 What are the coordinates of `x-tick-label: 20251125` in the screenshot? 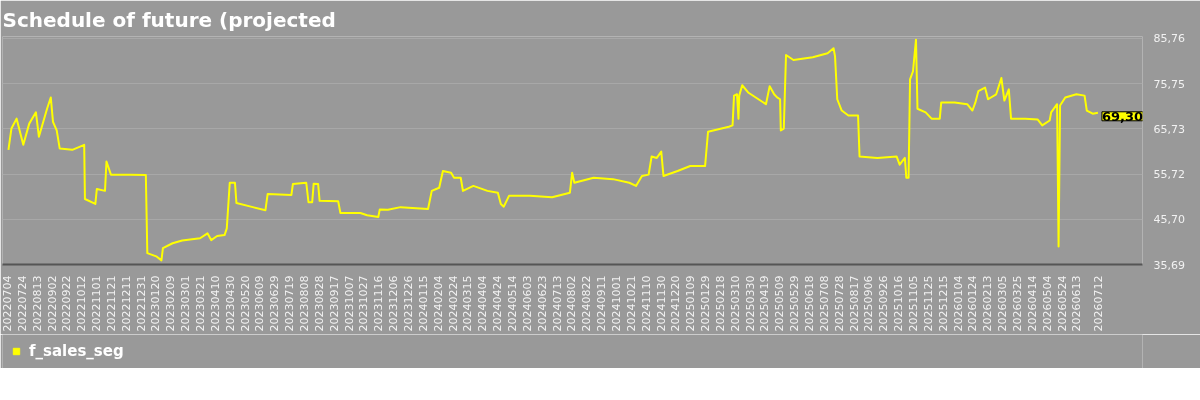 It's located at (928, 303).